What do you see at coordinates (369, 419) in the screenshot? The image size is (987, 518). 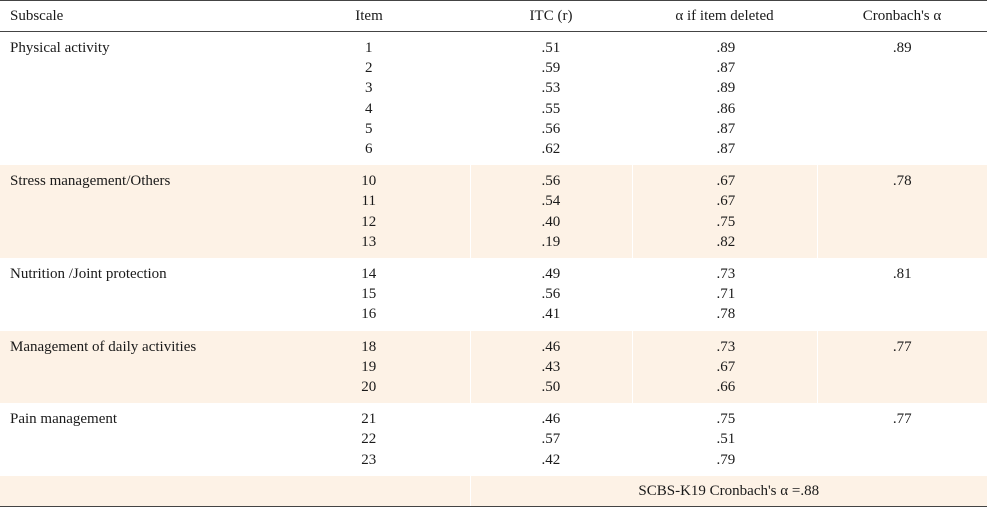 I see `item-number: 21` at bounding box center [369, 419].